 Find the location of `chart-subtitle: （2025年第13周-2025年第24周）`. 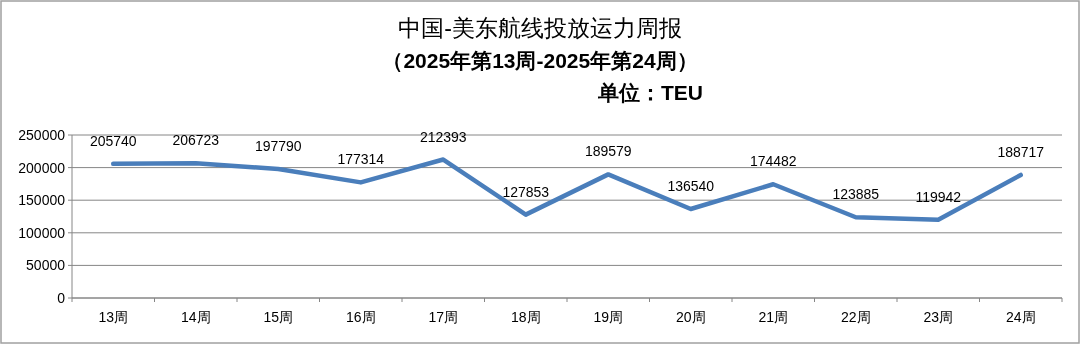

chart-subtitle: （2025年第13周-2025年第24周） is located at coordinates (540, 60).